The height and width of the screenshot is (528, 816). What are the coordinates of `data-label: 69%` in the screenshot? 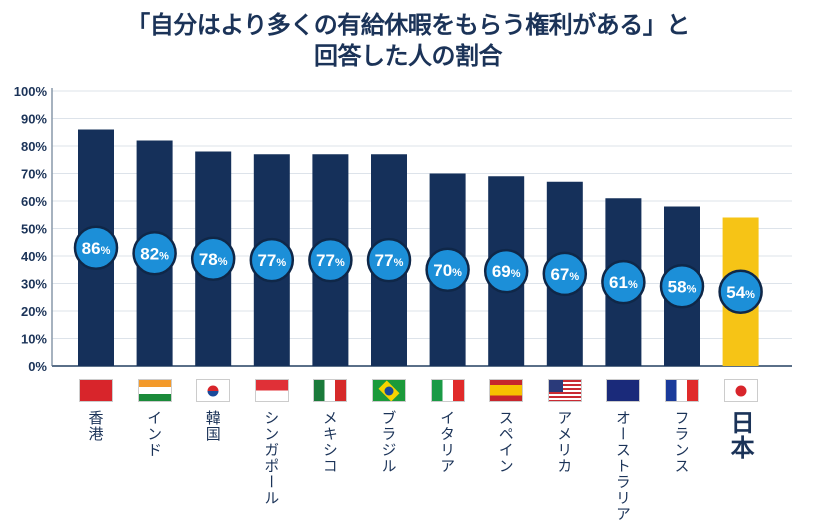 It's located at (506, 271).